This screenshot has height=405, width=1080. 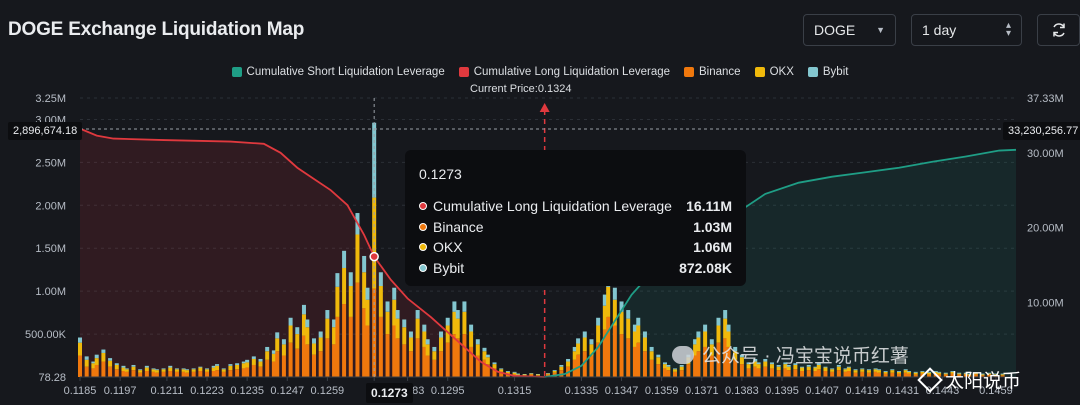 What do you see at coordinates (662, 391) in the screenshot?
I see `x-tick-label: 0.1359` at bounding box center [662, 391].